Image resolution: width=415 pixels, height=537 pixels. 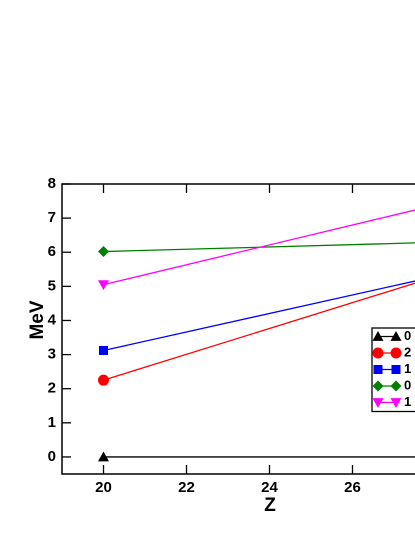 What do you see at coordinates (186, 487) in the screenshot?
I see `x-tick-label: 22` at bounding box center [186, 487].